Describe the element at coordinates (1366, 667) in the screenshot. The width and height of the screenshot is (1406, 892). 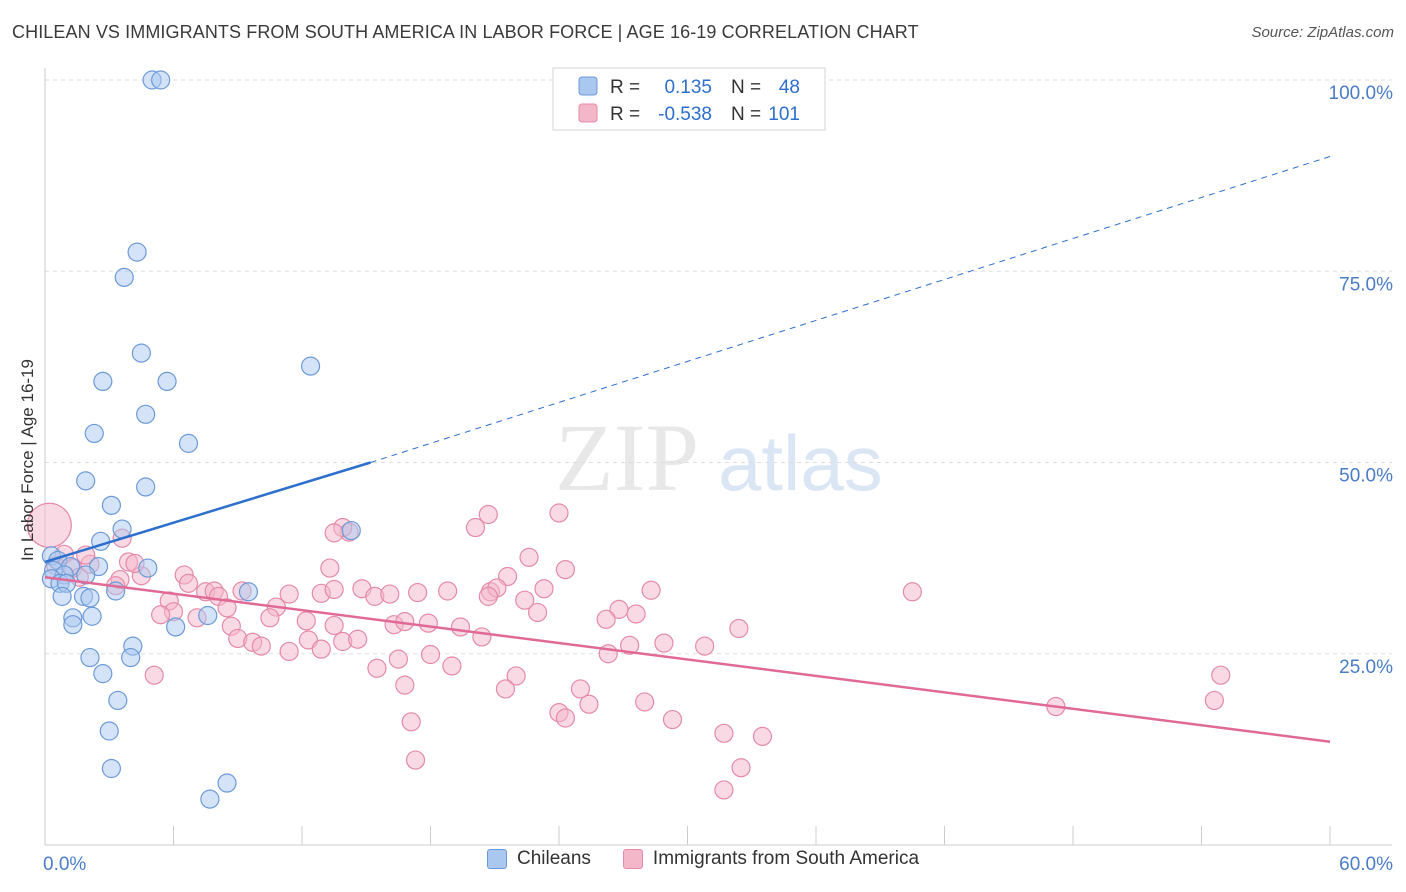
I see `y-tick-label: 25.0%` at that location.